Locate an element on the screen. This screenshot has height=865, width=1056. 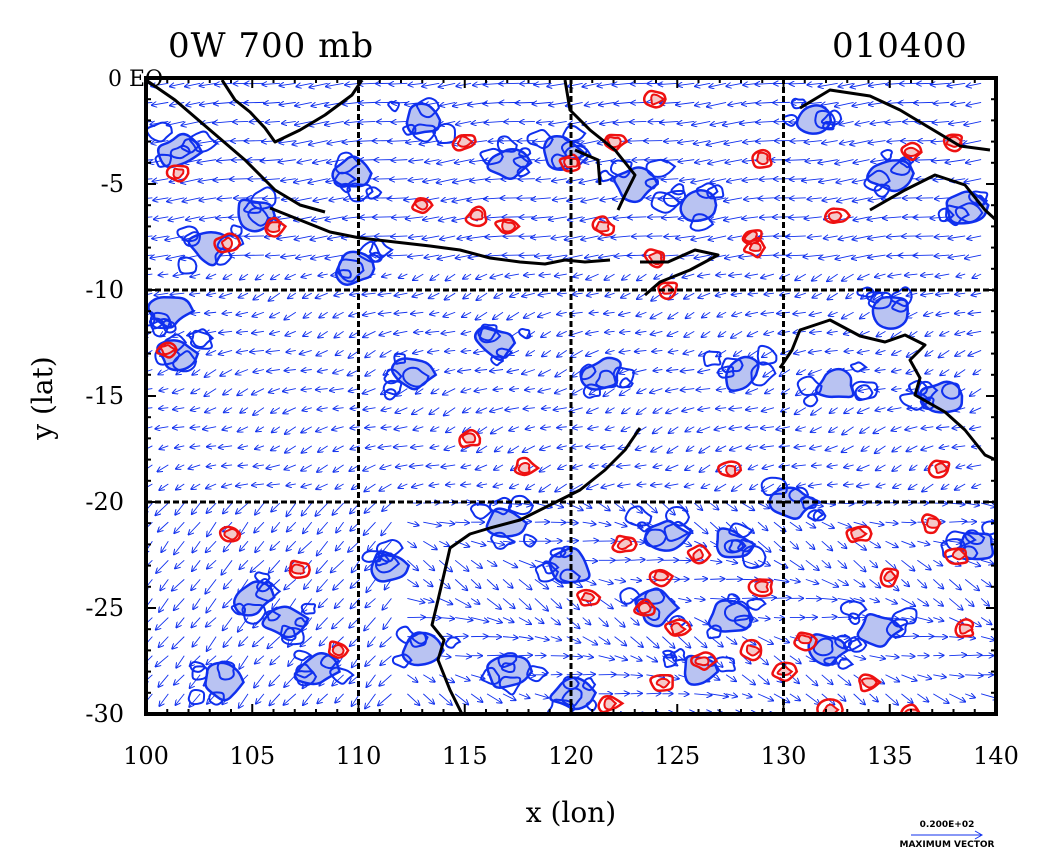
time-stamp-label: 010400 is located at coordinates (900, 46).